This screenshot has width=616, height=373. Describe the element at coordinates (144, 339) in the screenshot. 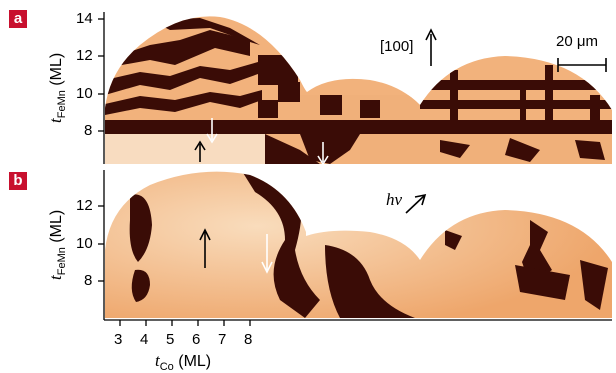

I see `xtick: 4` at that location.